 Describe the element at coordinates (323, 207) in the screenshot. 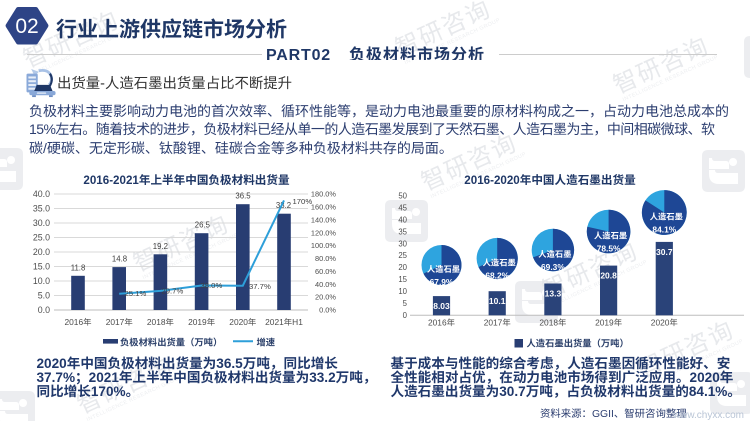

I see `svg-text: 160.0%` at that location.